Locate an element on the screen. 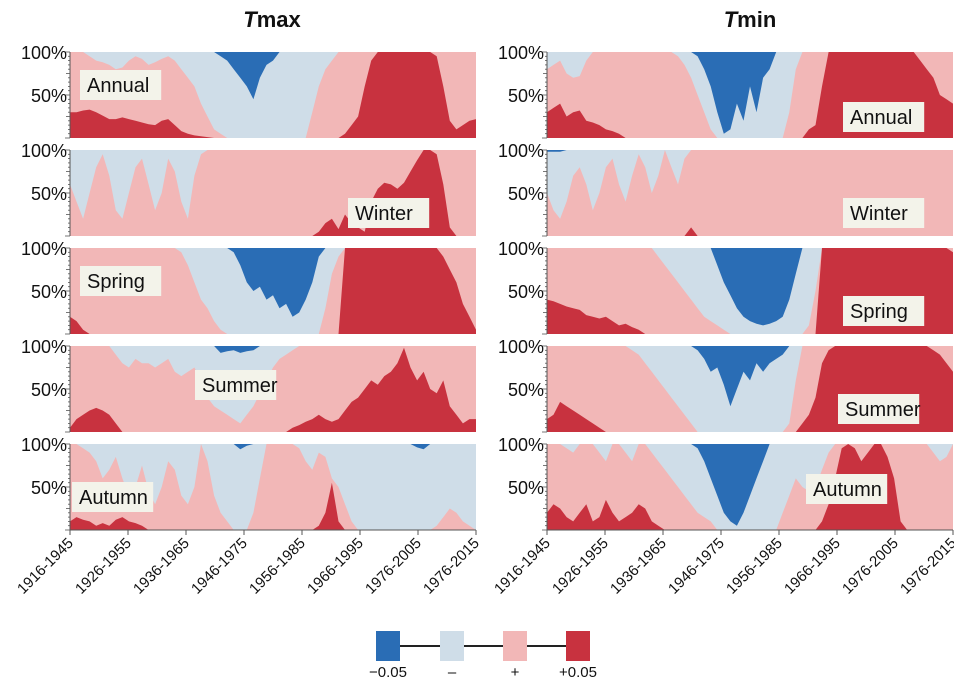  area-strong-warm-tmax-autumn is located at coordinates (273, 506).